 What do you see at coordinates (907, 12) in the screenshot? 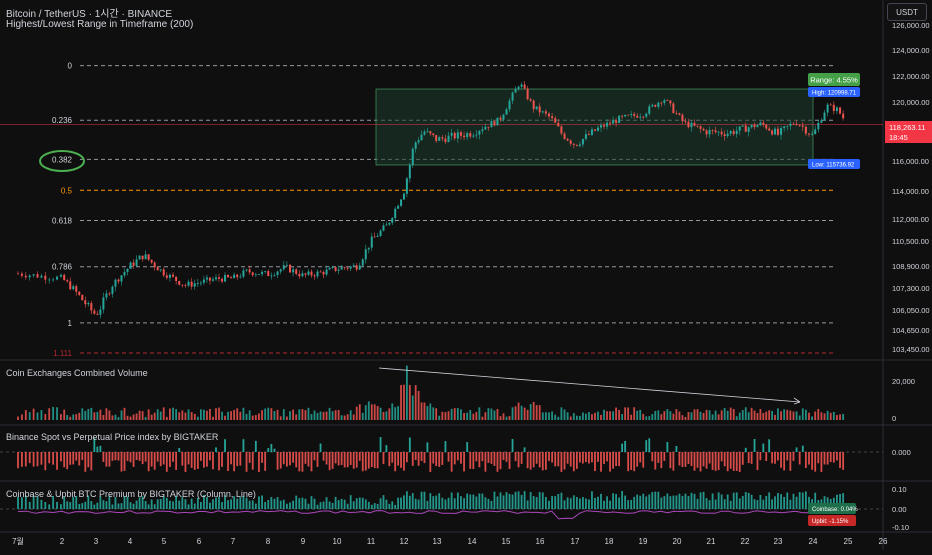
I see `currency-button: USDT` at bounding box center [907, 12].